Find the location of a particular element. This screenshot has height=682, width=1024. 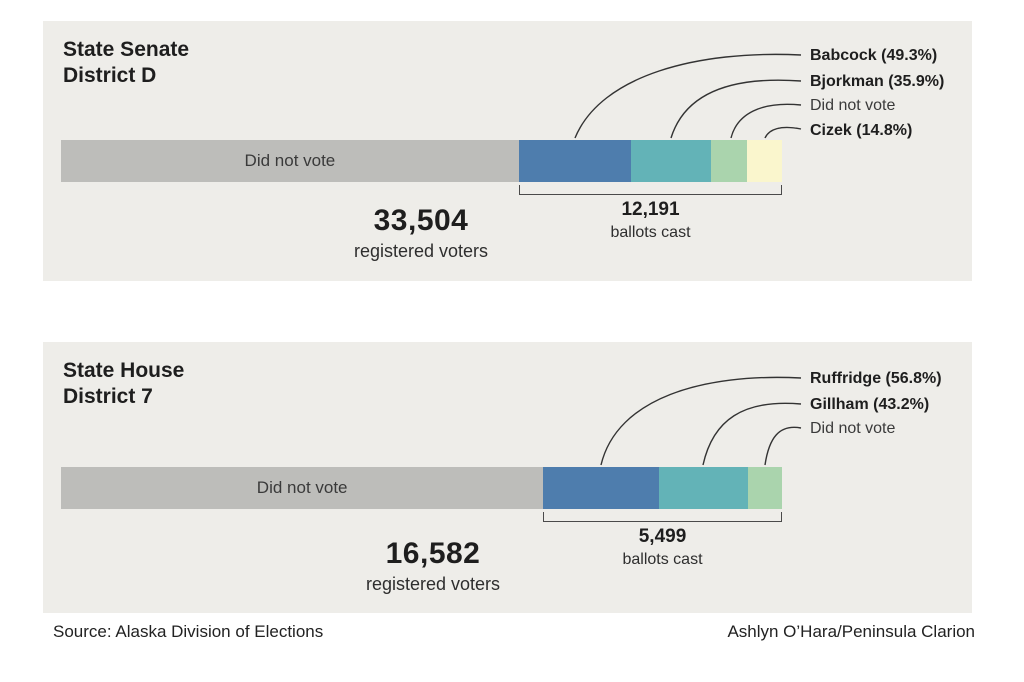

segment-bjorkman is located at coordinates (671, 161).